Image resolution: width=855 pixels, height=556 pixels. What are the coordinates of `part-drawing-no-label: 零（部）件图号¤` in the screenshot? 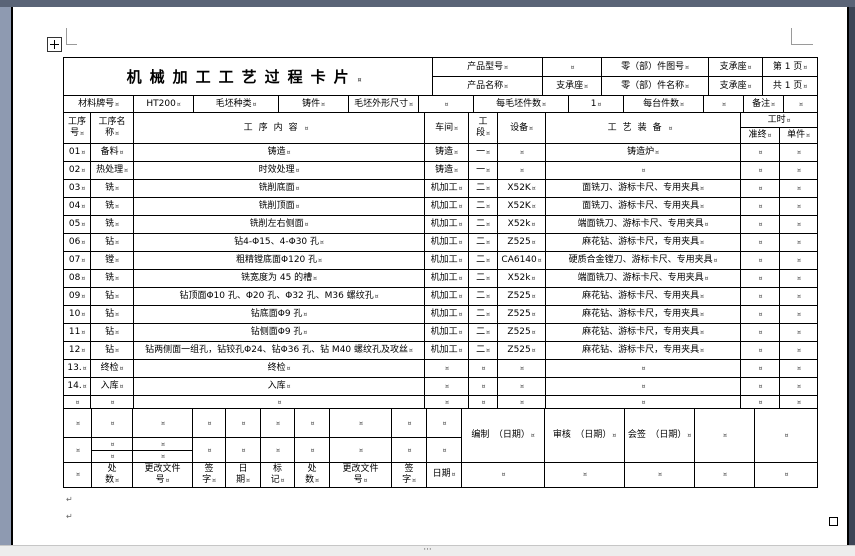 It's located at (655, 67).